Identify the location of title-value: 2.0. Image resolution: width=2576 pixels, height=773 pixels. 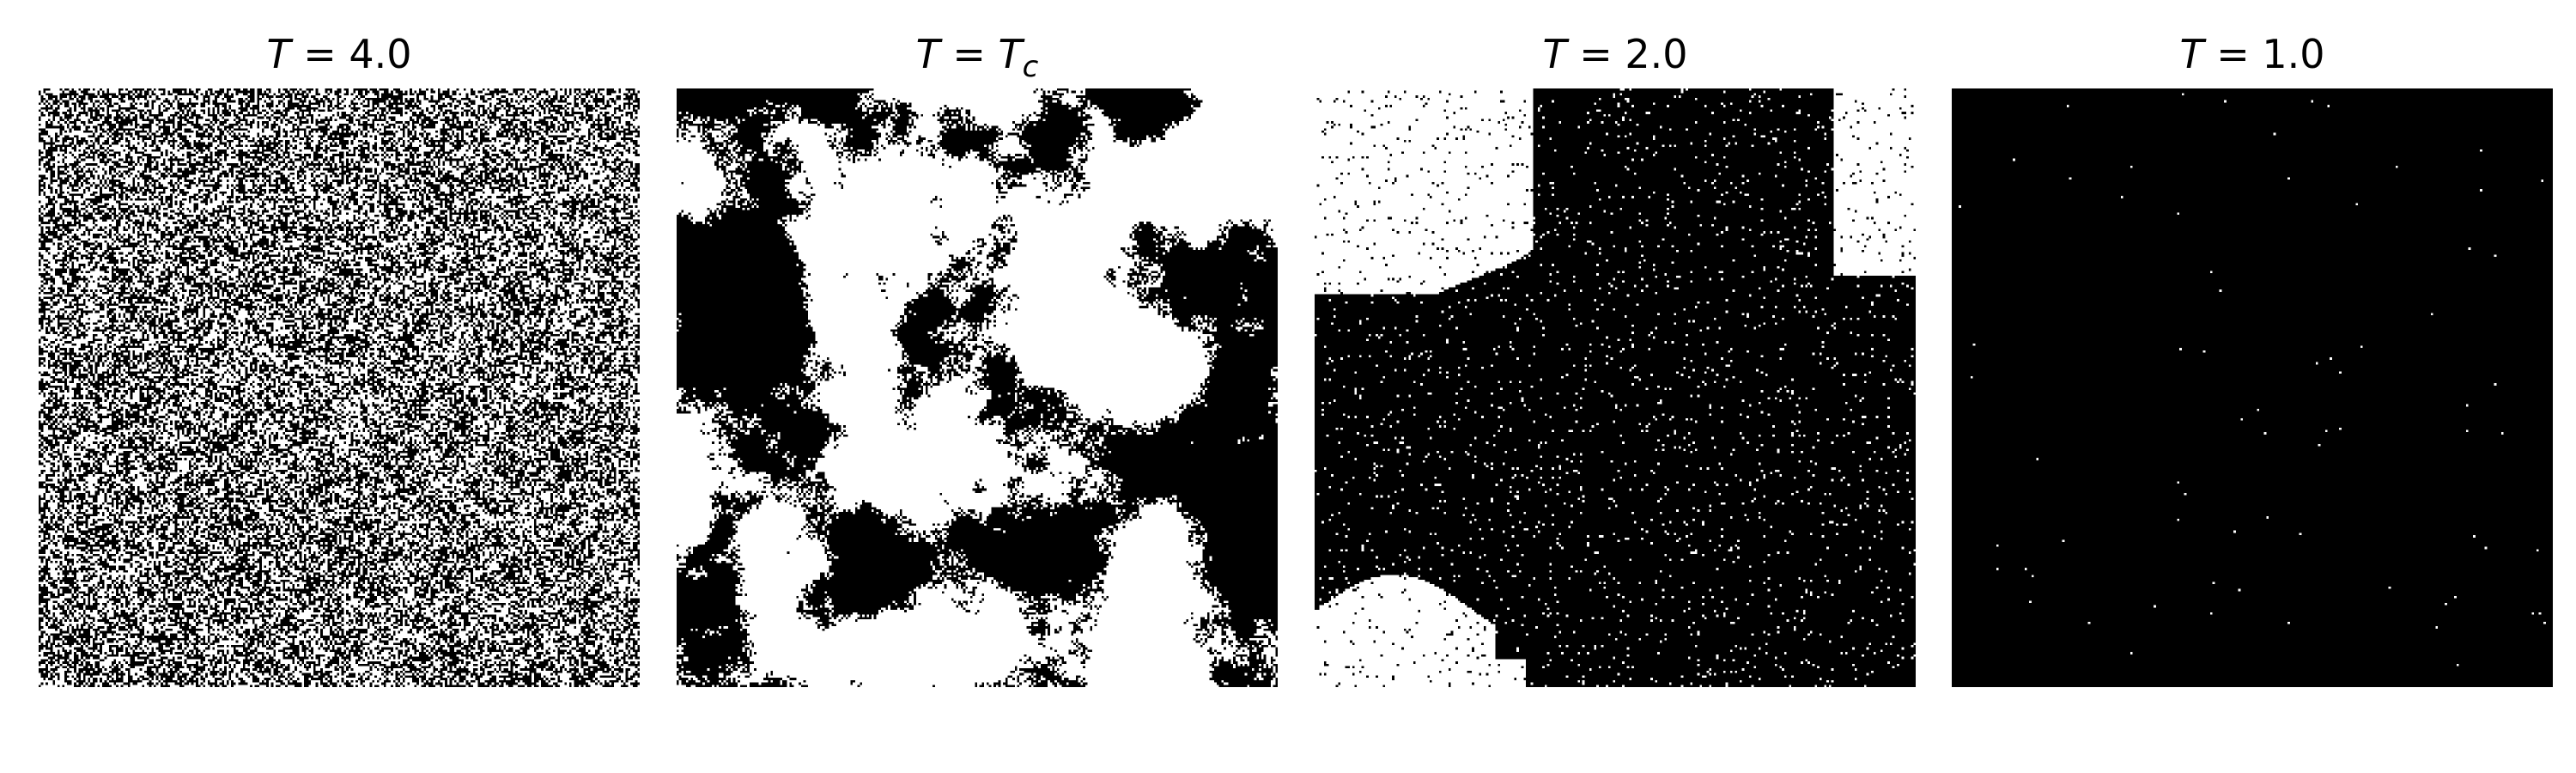
(1656, 54).